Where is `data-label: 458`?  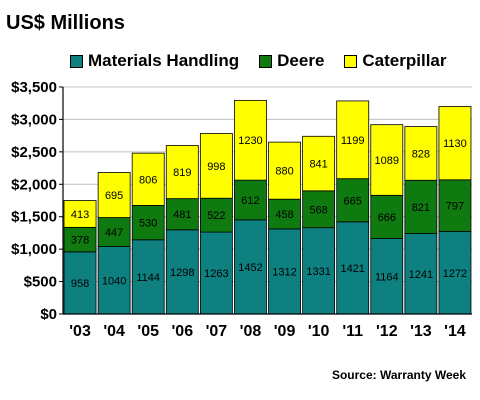 data-label: 458 is located at coordinates (284, 215).